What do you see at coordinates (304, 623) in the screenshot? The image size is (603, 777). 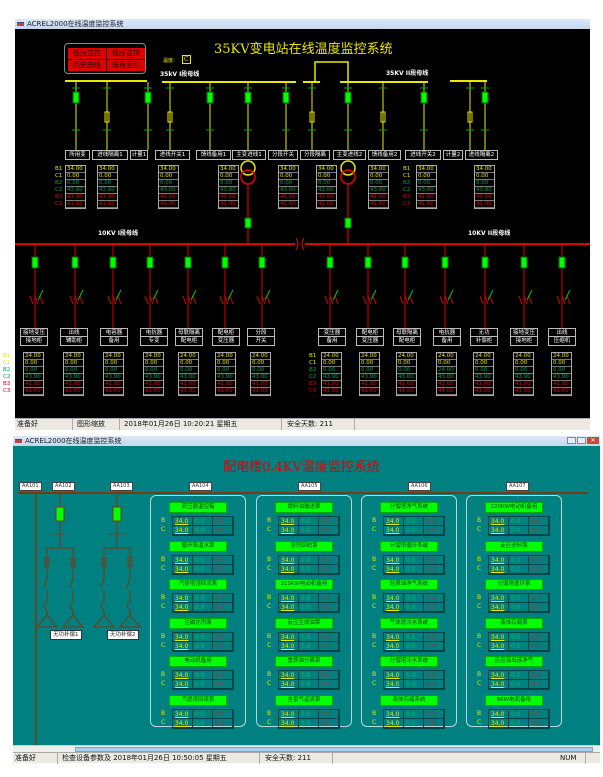 I see `equipment-name-label: 反应生成油泵` at bounding box center [304, 623].